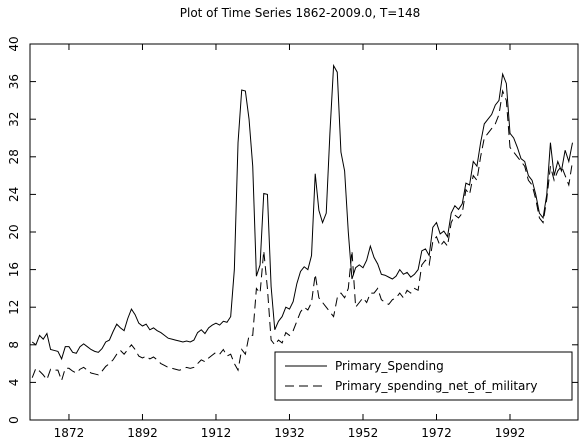  What do you see at coordinates (14, 269) in the screenshot?
I see `y-tick-label: 16` at bounding box center [14, 269].